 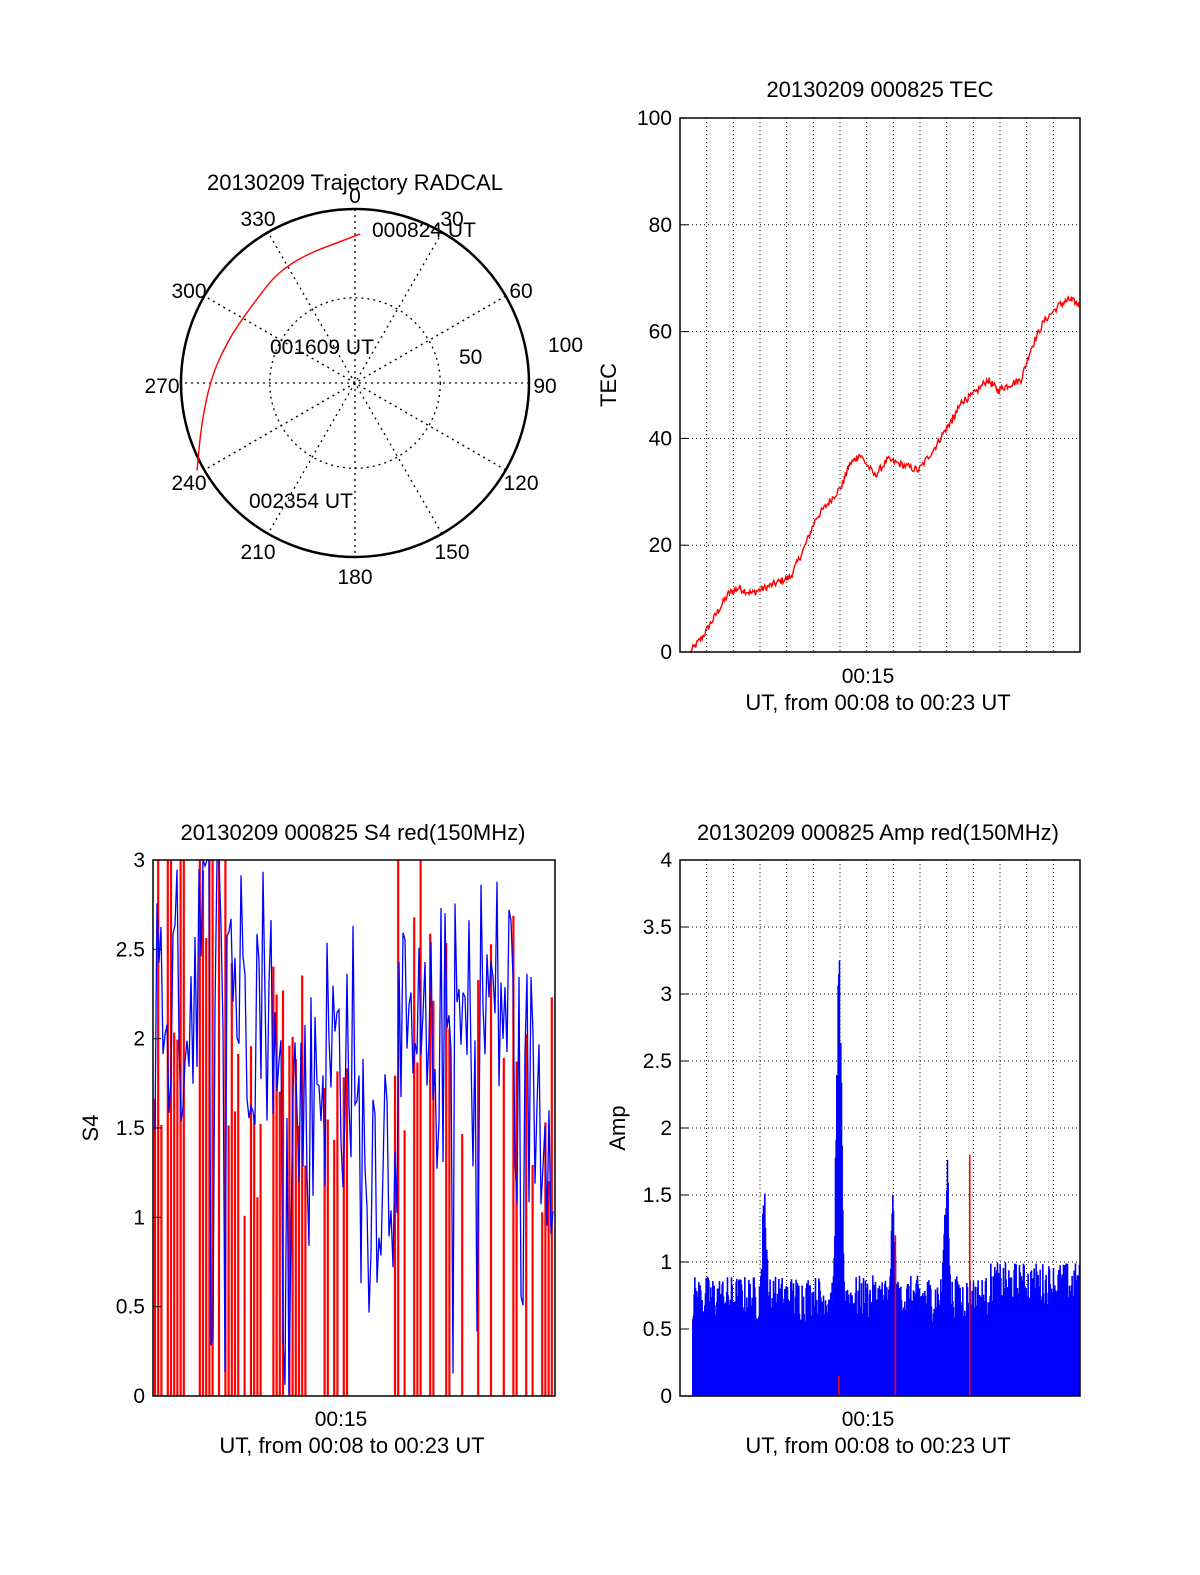 What do you see at coordinates (520, 483) in the screenshot?
I see `azimuth-label-120: 120` at bounding box center [520, 483].